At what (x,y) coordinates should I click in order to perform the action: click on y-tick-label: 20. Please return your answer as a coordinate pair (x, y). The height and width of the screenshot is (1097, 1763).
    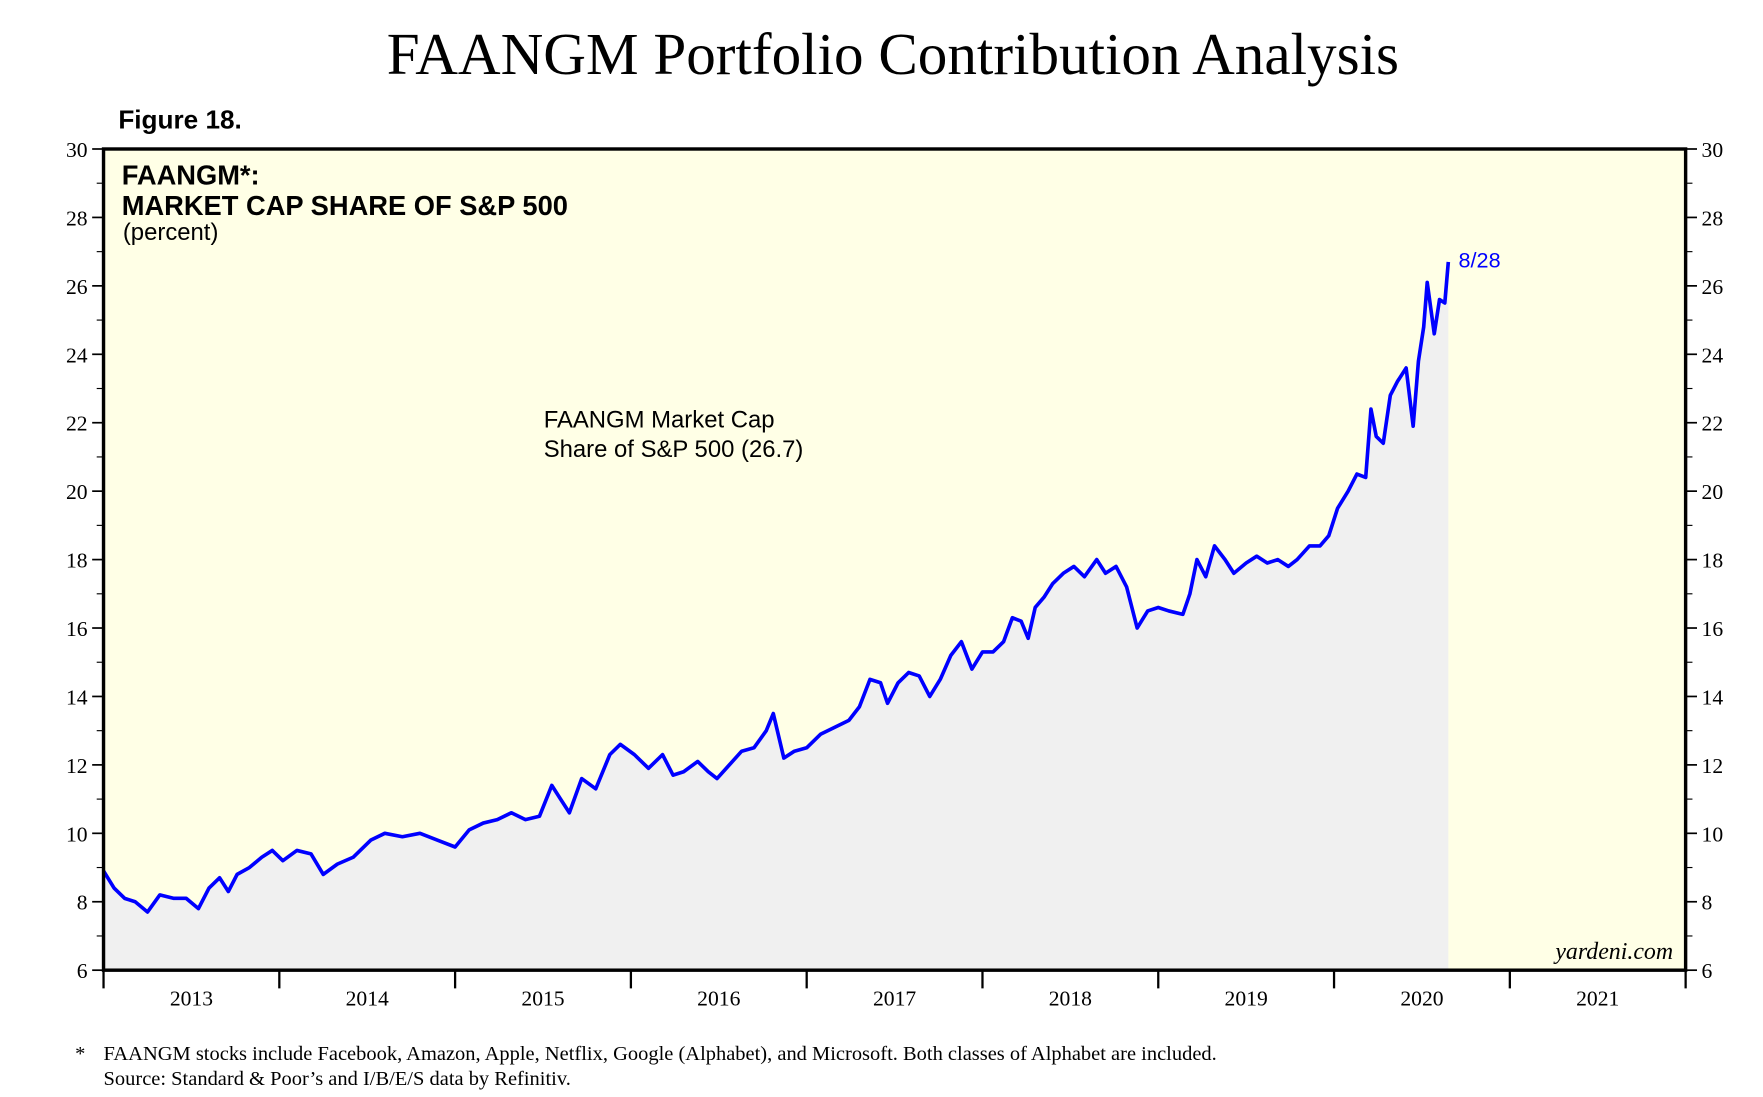
    Looking at the image, I should click on (77, 492).